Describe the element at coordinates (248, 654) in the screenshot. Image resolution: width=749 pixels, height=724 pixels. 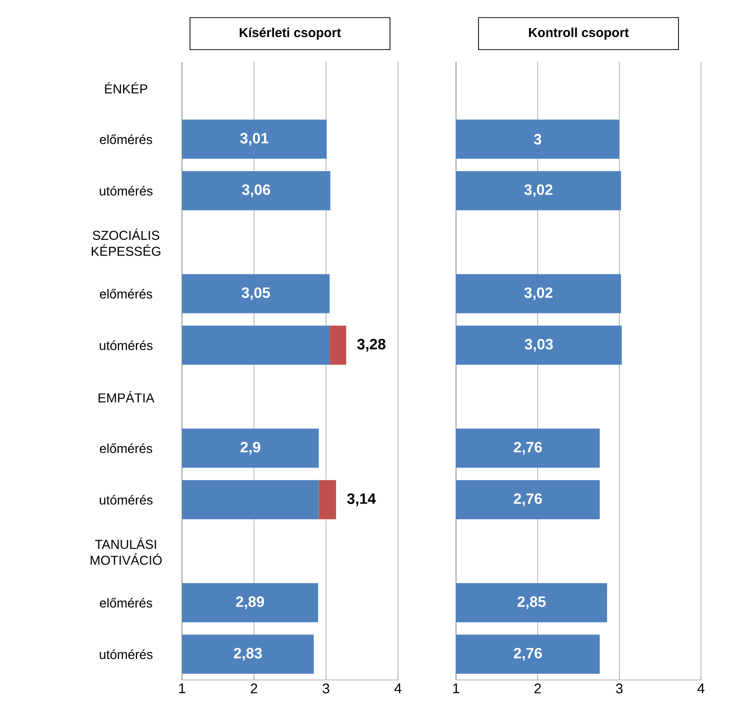
I see `data-label: 2,83` at that location.